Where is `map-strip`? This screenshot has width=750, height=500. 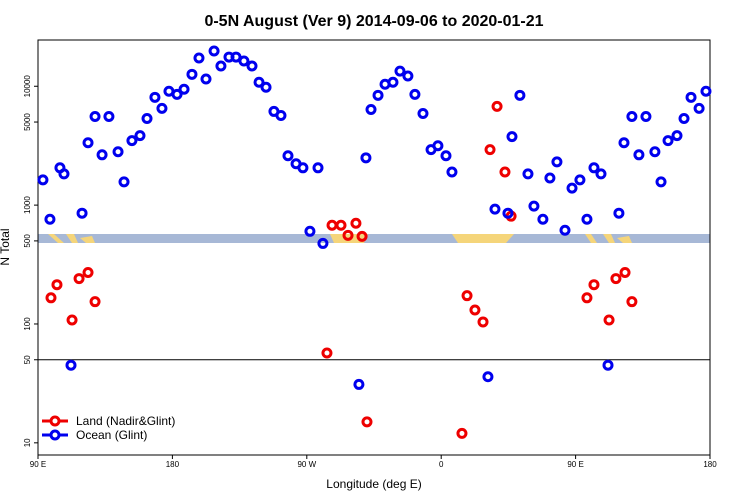 map-strip is located at coordinates (374, 238).